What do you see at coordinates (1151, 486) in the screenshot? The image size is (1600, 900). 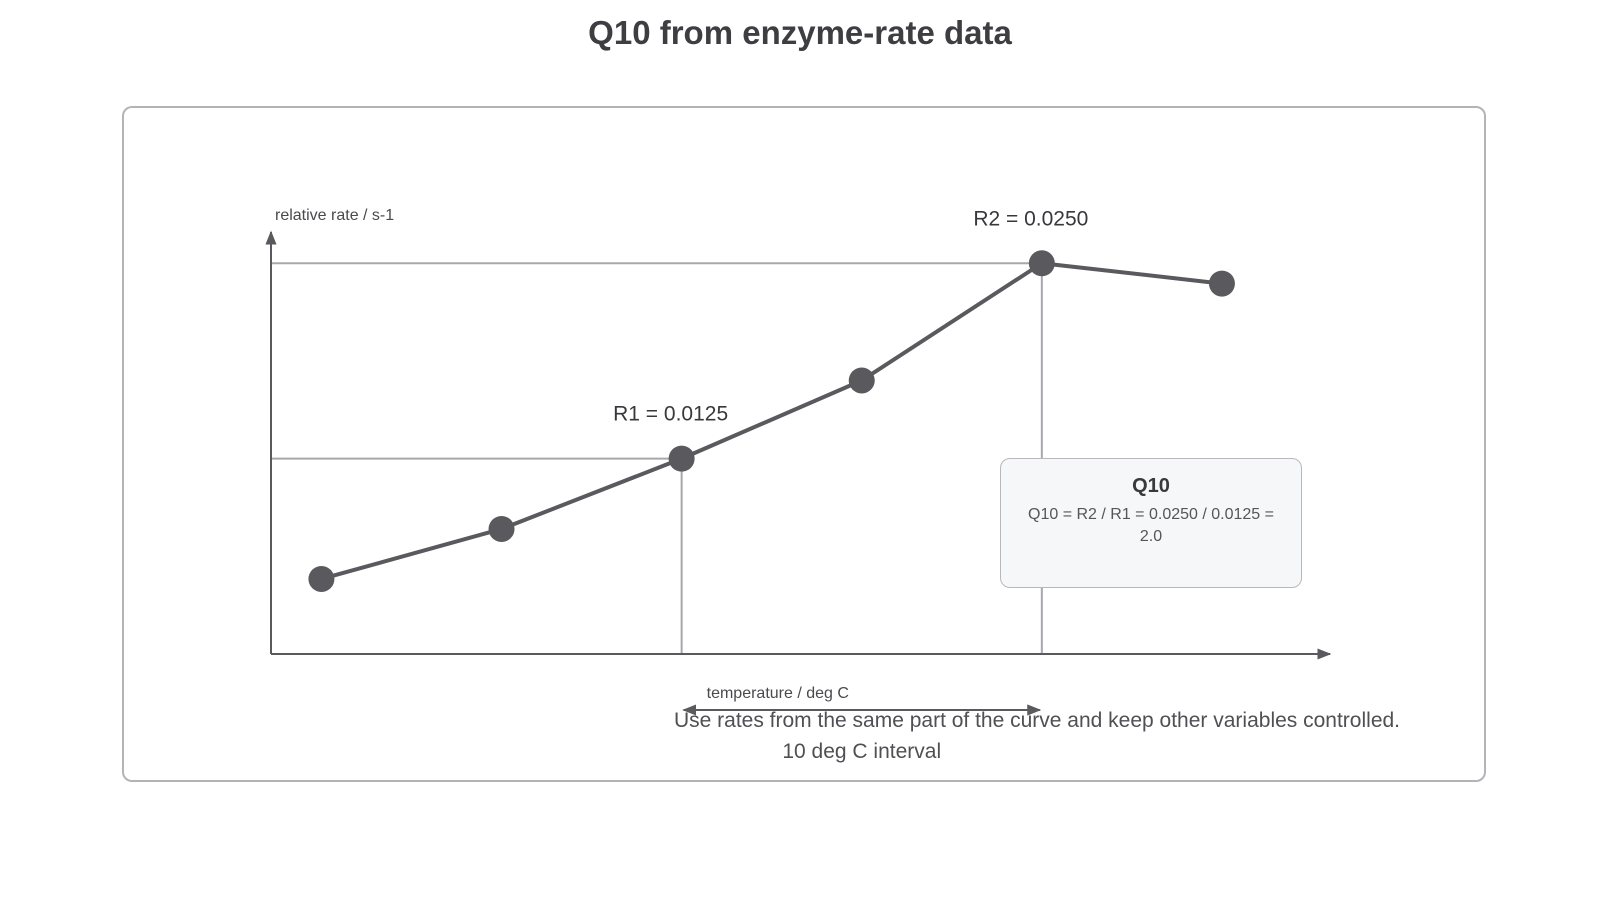 I see `q10-callout-title: Q10` at bounding box center [1151, 486].